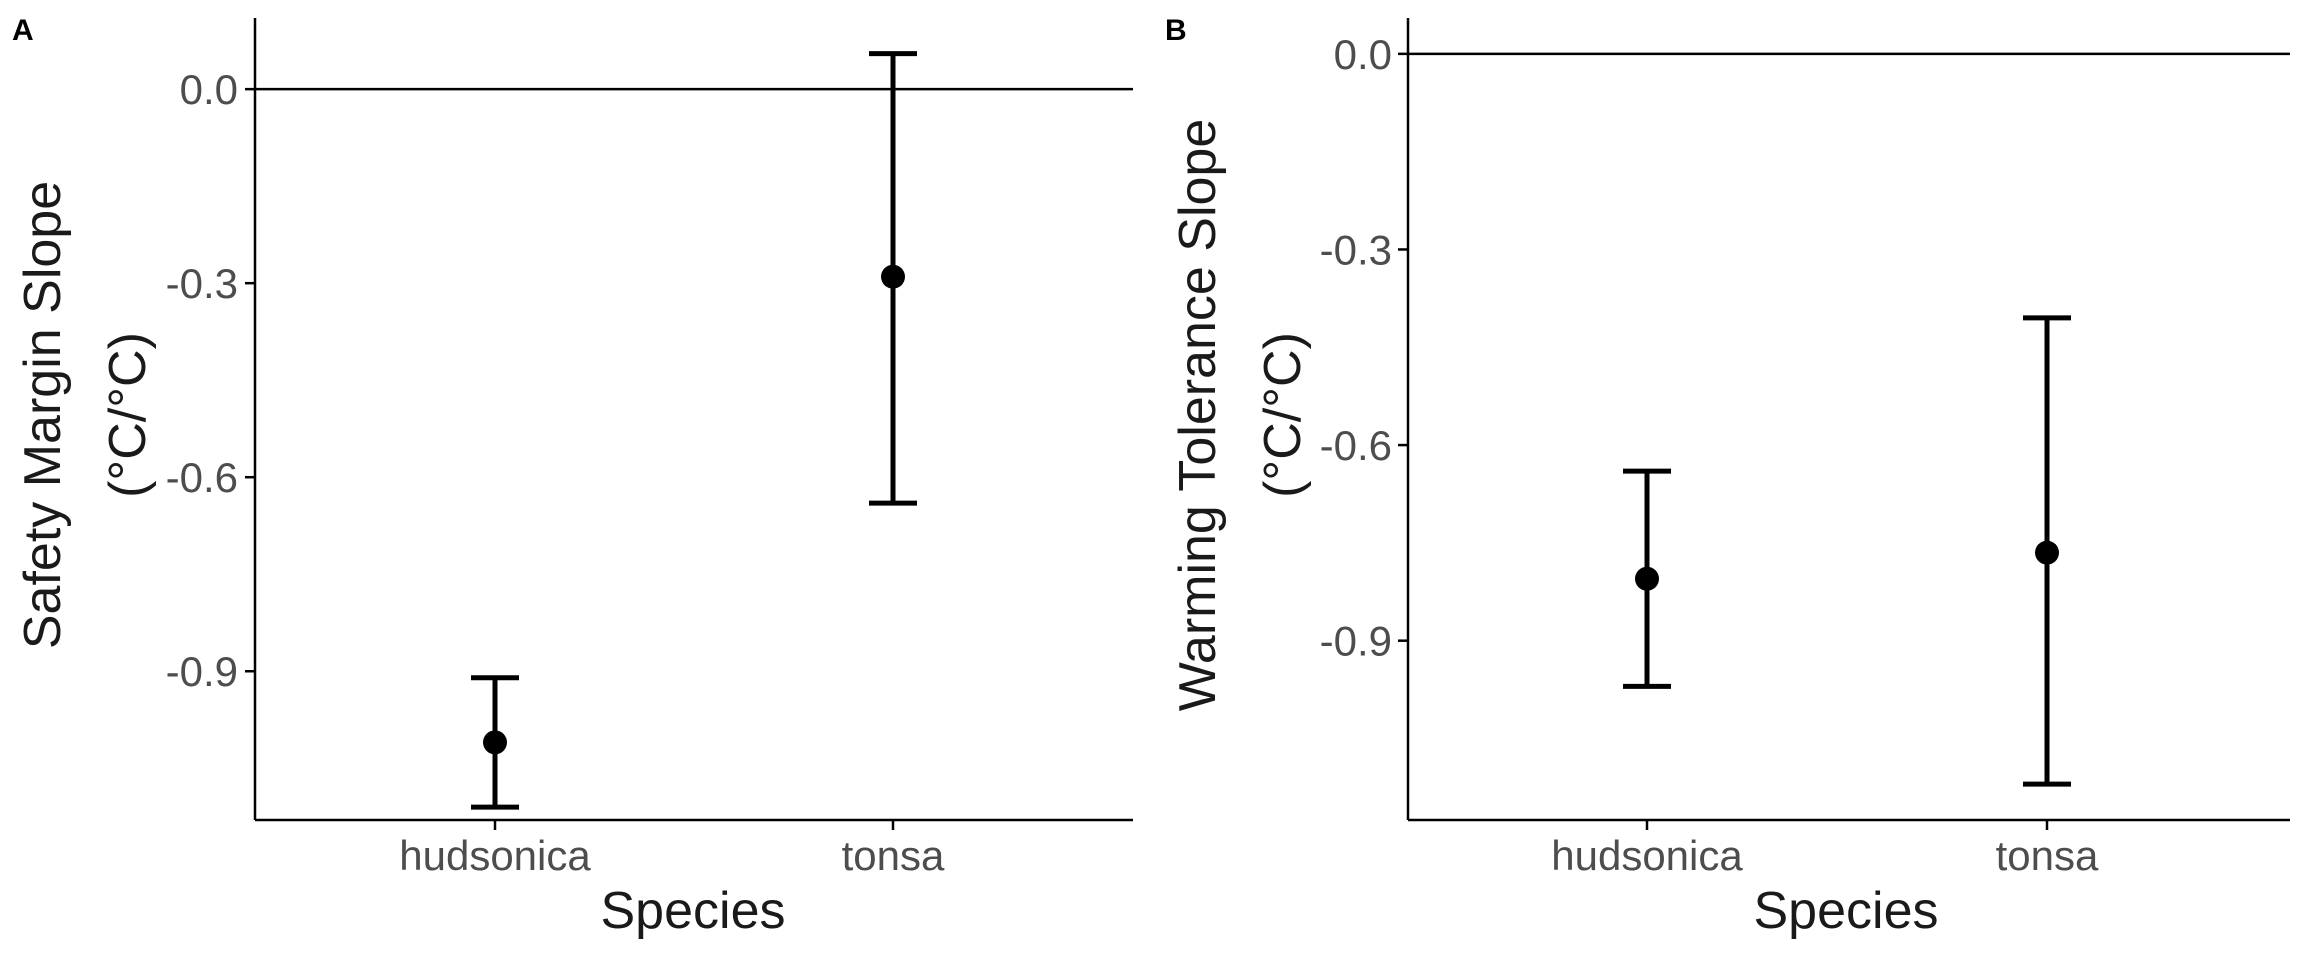 Image resolution: width=2304 pixels, height=960 pixels. Describe the element at coordinates (893, 855) in the screenshot. I see `x-tick-label-a-tonsa: tonsa` at that location.